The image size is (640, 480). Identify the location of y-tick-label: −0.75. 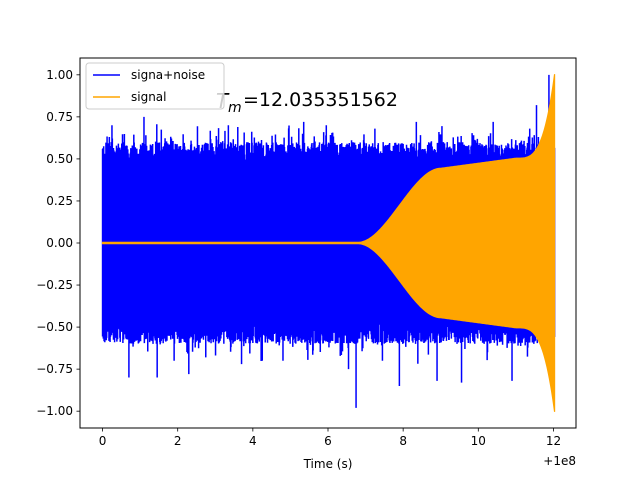
(54, 369).